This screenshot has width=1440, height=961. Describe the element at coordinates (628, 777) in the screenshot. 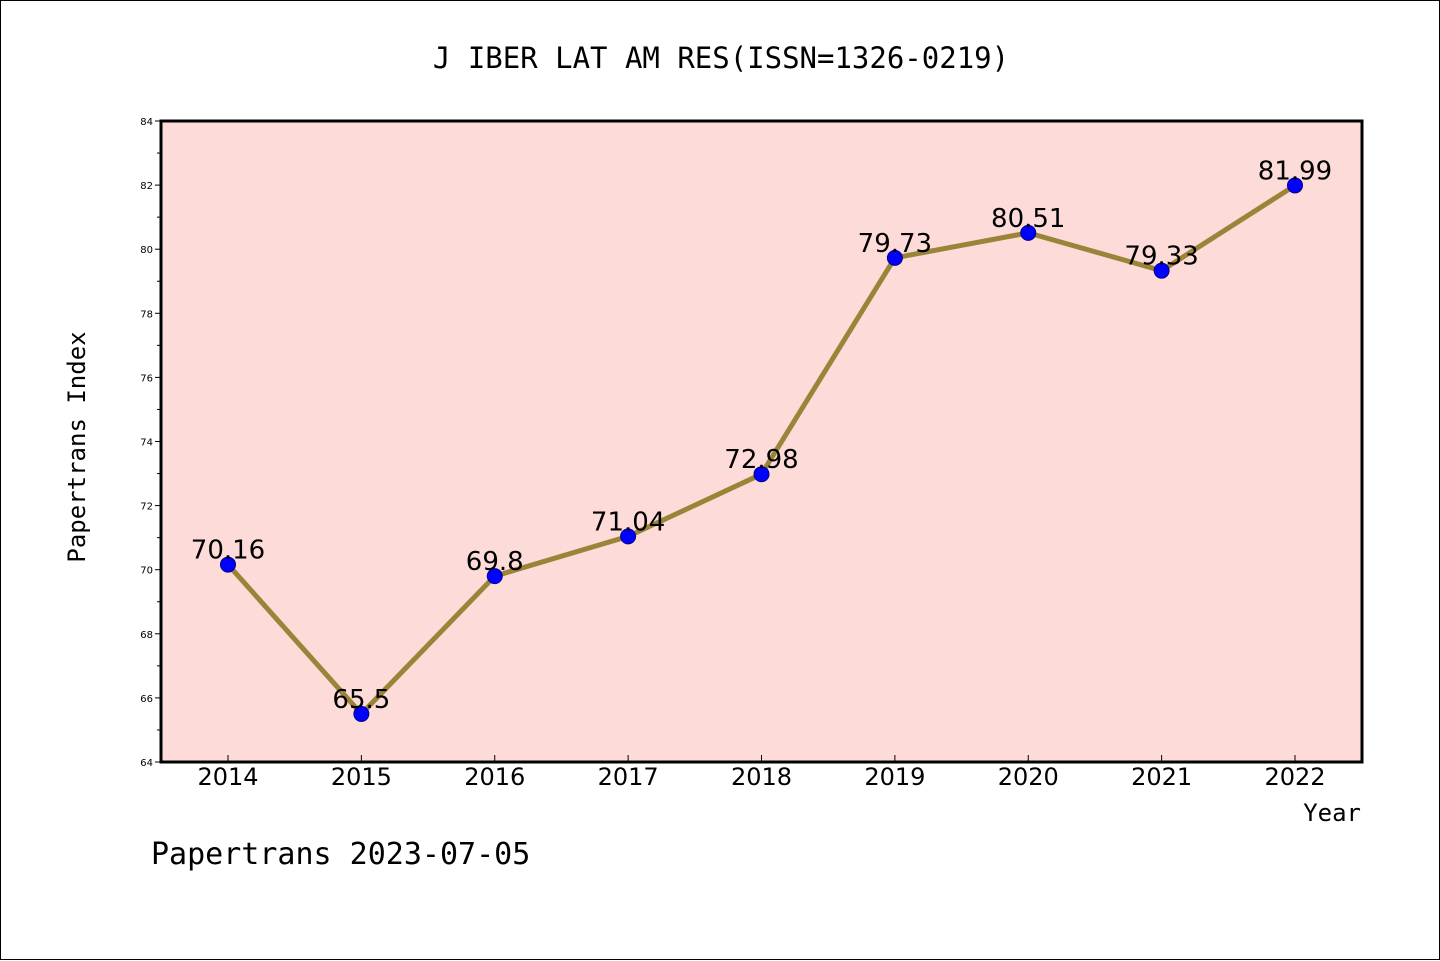

I see `x-tick-label: 2017` at that location.